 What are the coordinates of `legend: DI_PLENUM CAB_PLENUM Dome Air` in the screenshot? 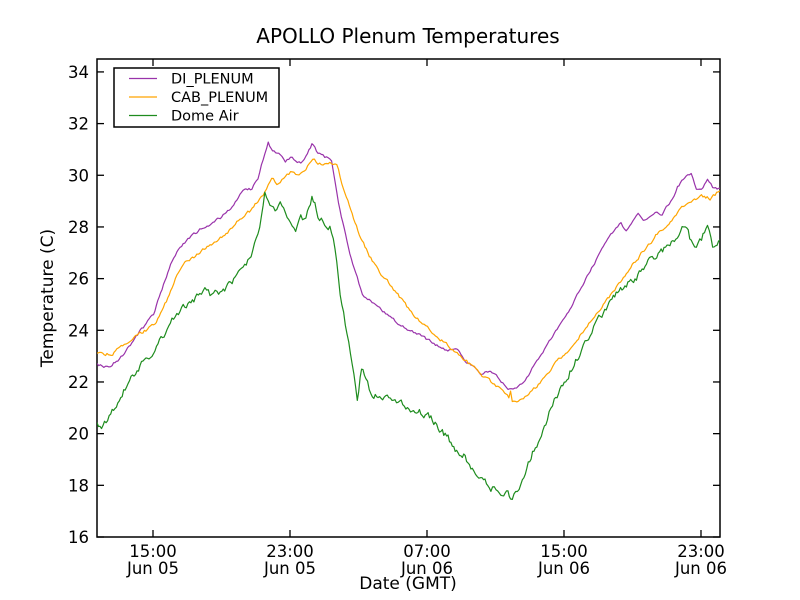 It's located at (196, 97).